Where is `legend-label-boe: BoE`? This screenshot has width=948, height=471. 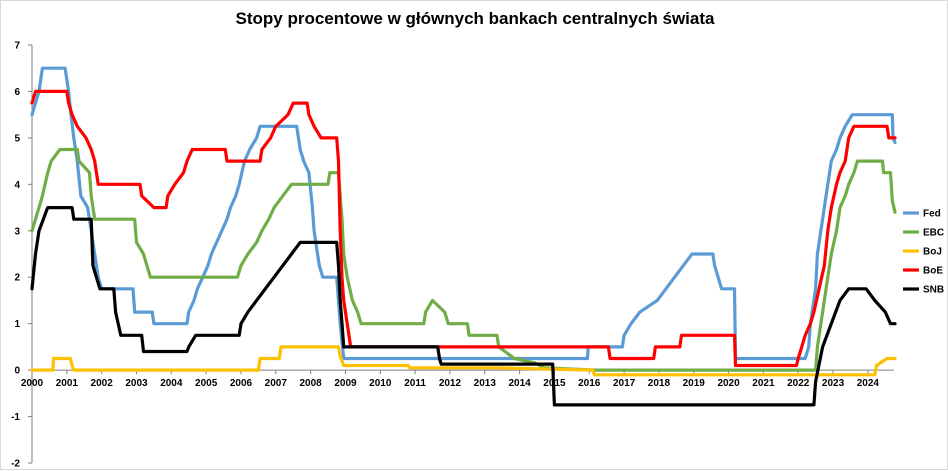 legend-label-boe: BoE is located at coordinates (933, 271).